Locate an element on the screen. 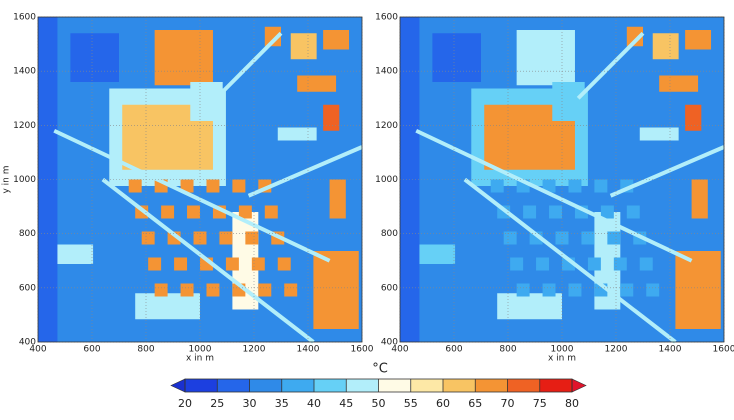 The height and width of the screenshot is (420, 734). colorbar-tick-label: 25 is located at coordinates (217, 403).